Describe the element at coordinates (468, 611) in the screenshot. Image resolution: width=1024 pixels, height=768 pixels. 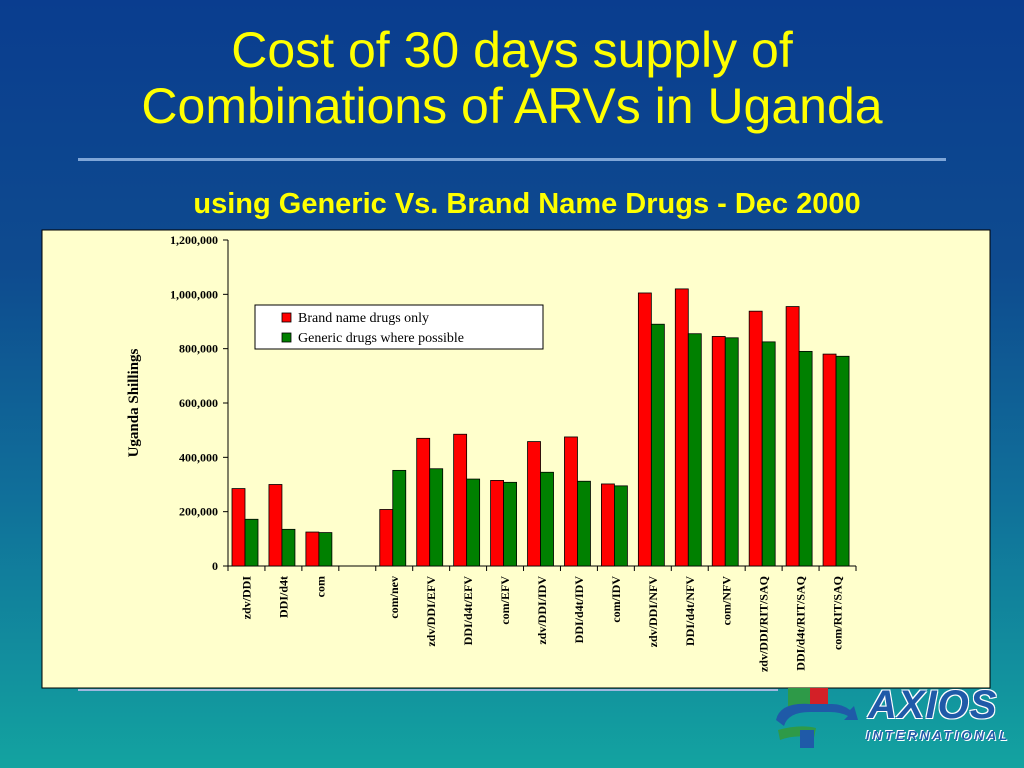
I see `x-tick-label: DDI/d4t/EFV` at that location.